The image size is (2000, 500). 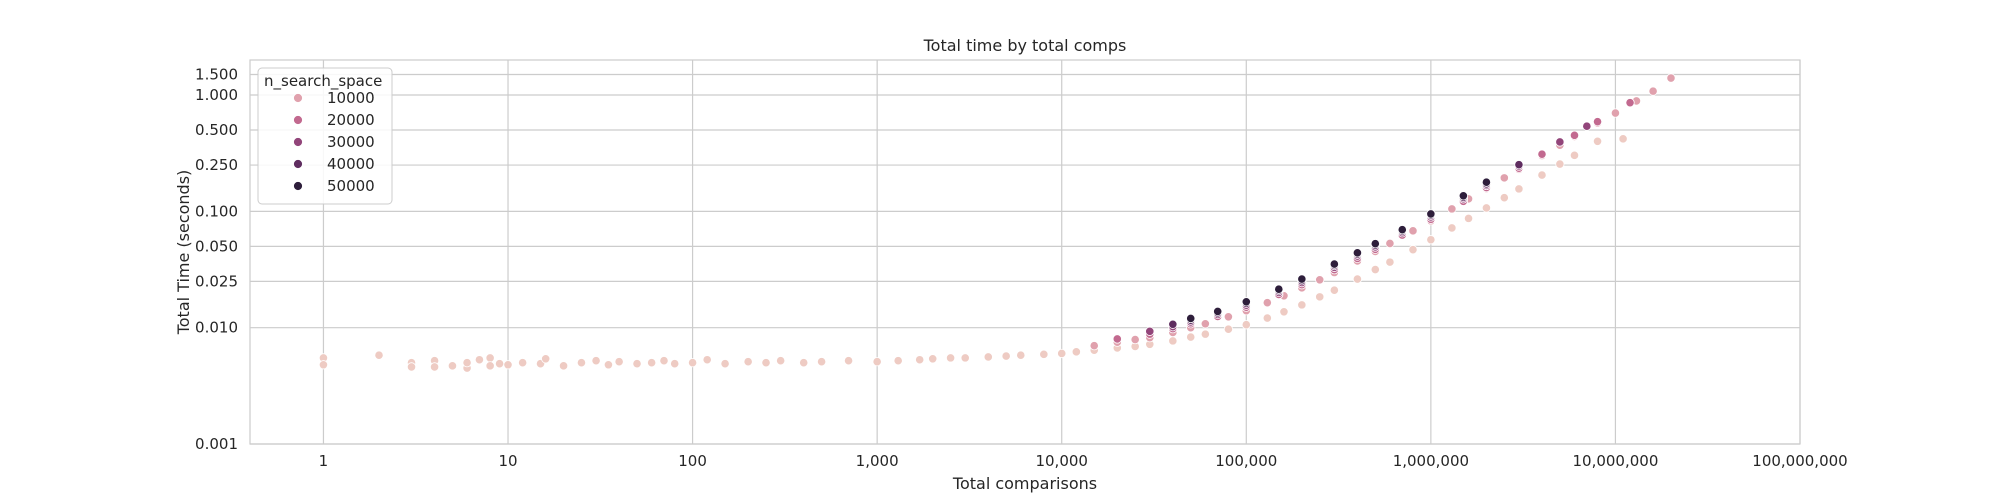 What do you see at coordinates (216, 246) in the screenshot?
I see `y-tick-label: 0.050` at bounding box center [216, 246].